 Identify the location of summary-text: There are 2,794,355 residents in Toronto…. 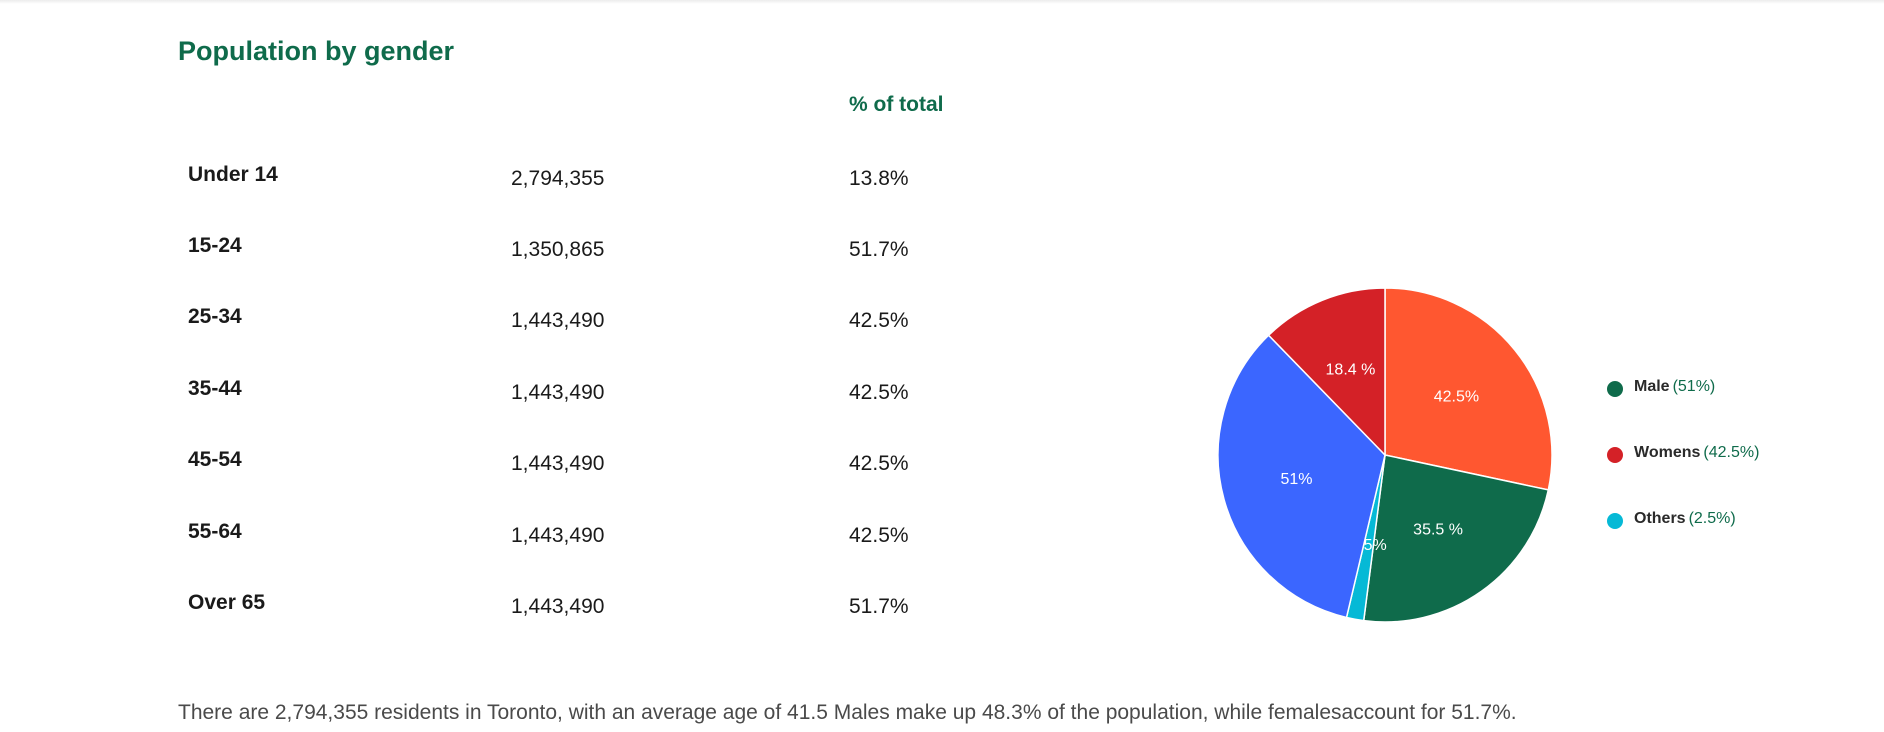
(847, 712).